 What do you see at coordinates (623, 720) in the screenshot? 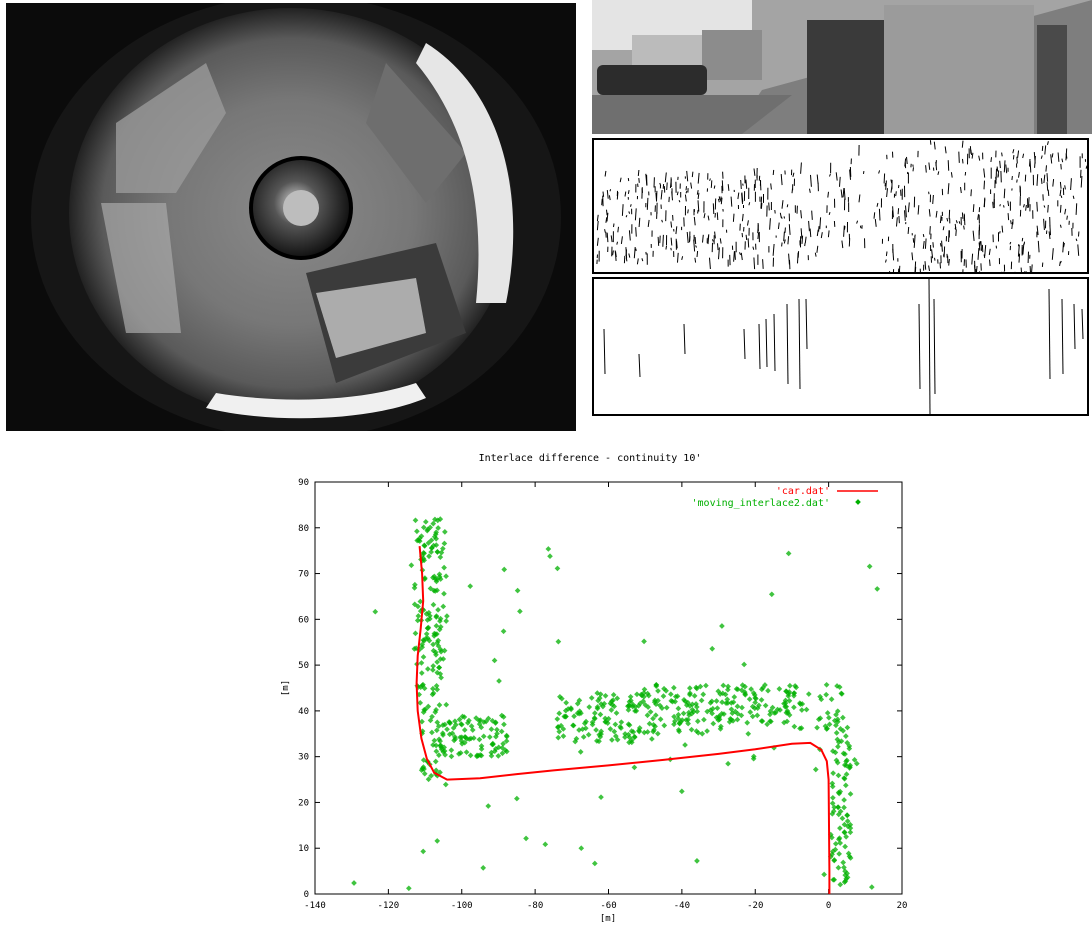
I see `car-trajectory-line` at bounding box center [623, 720].